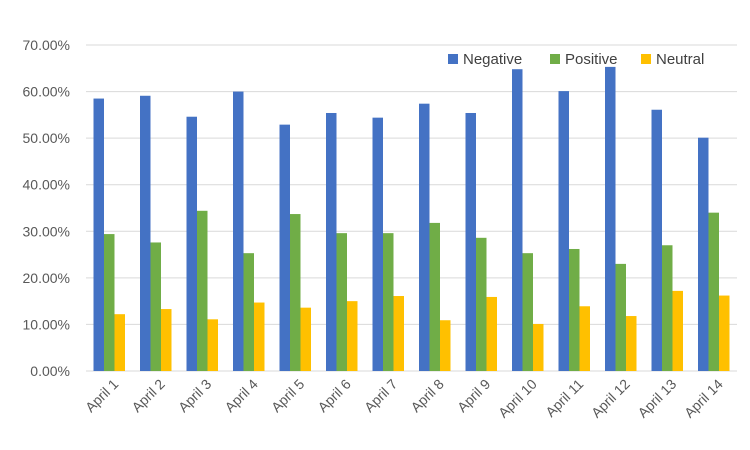 The height and width of the screenshot is (450, 750). I want to click on y-tick-label: 30.00%, so click(46, 231).